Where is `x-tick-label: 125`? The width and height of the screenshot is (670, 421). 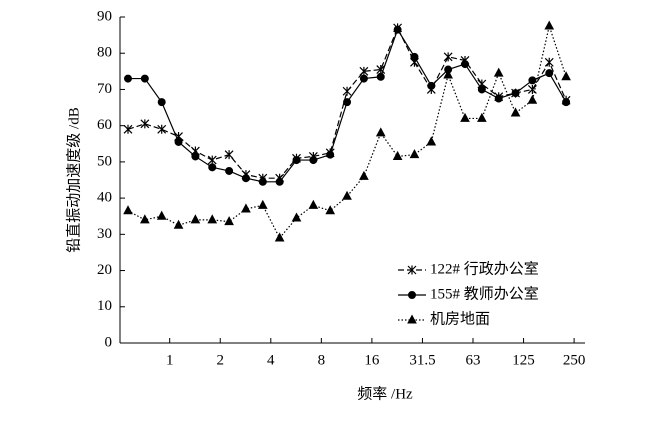 x-tick-label: 125 is located at coordinates (523, 360).